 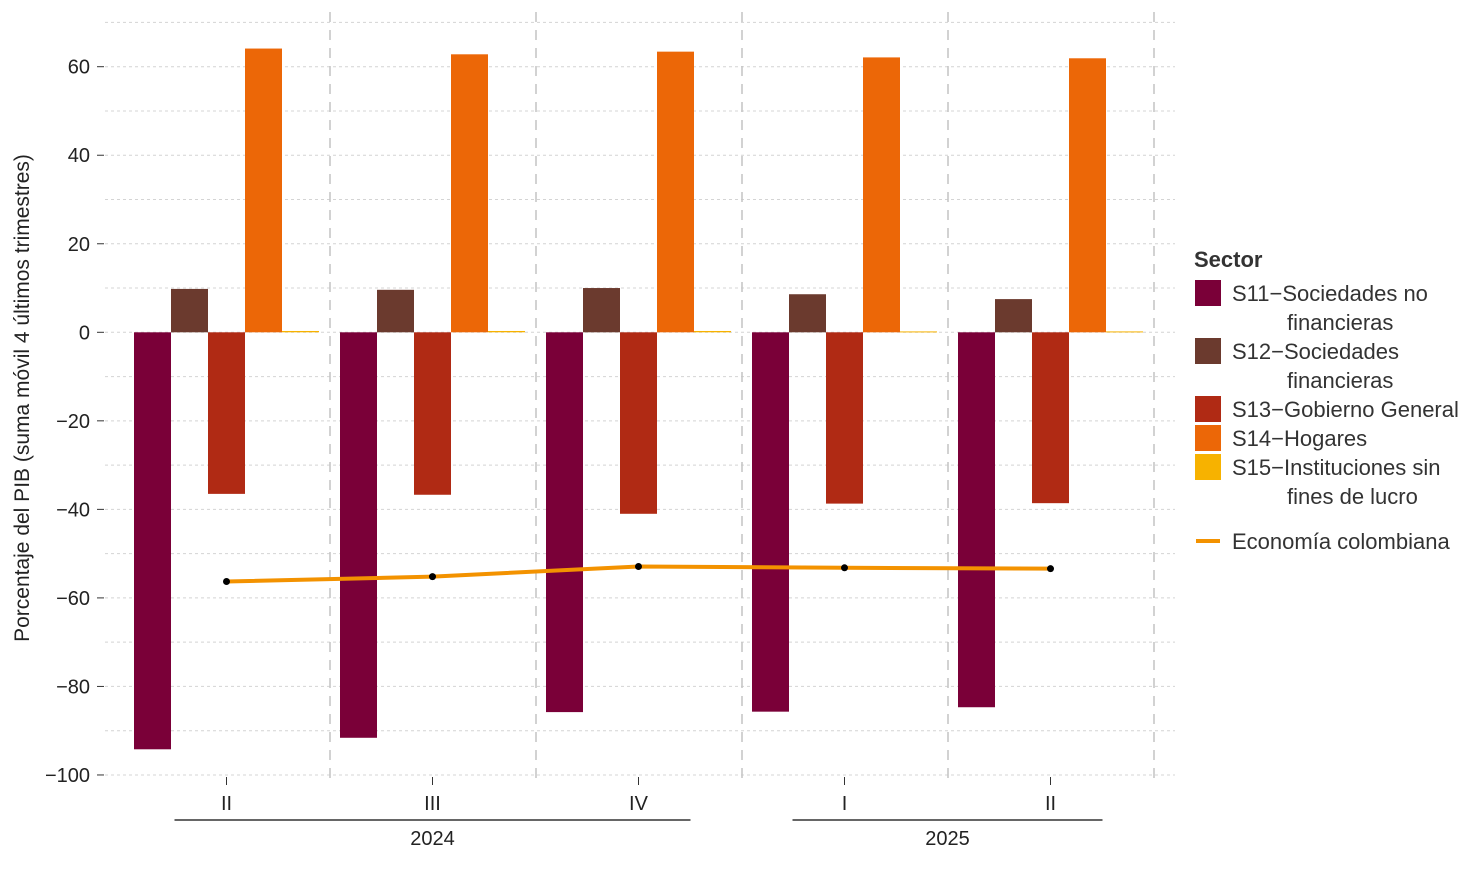 What do you see at coordinates (638, 574) in the screenshot?
I see `line-series` at bounding box center [638, 574].